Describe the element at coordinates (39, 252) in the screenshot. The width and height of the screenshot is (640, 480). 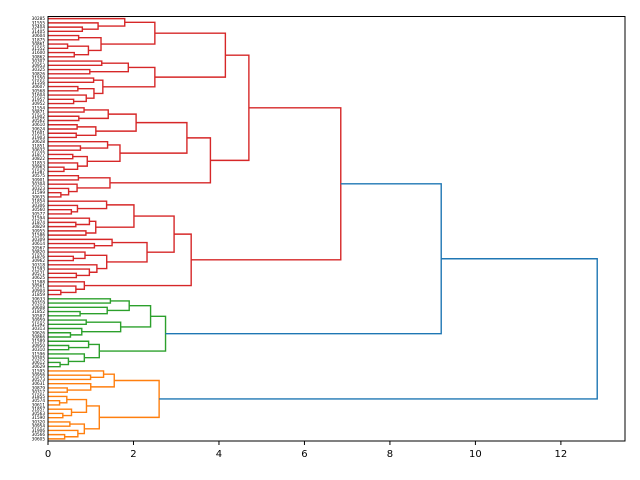
I see `leaf-label: 30820` at that location.